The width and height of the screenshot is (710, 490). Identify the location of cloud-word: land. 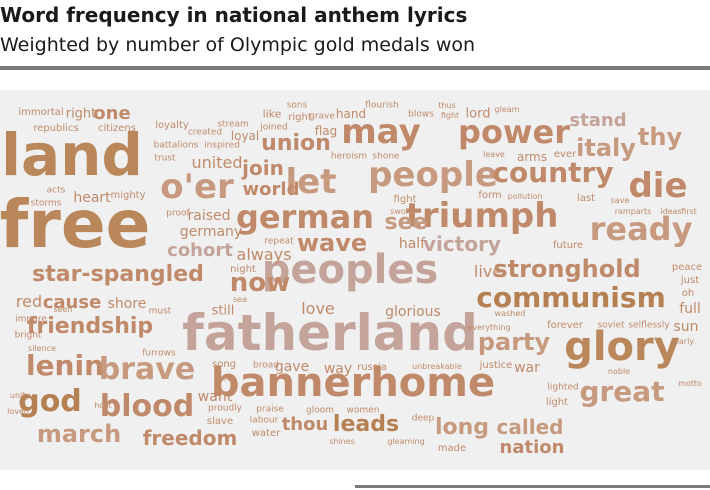
(72, 155).